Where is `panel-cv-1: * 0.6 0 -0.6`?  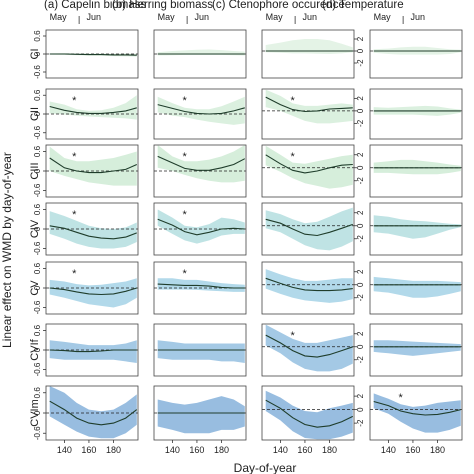 panel-cv-1: * 0.6 0 -0.6 is located at coordinates (86, 288).